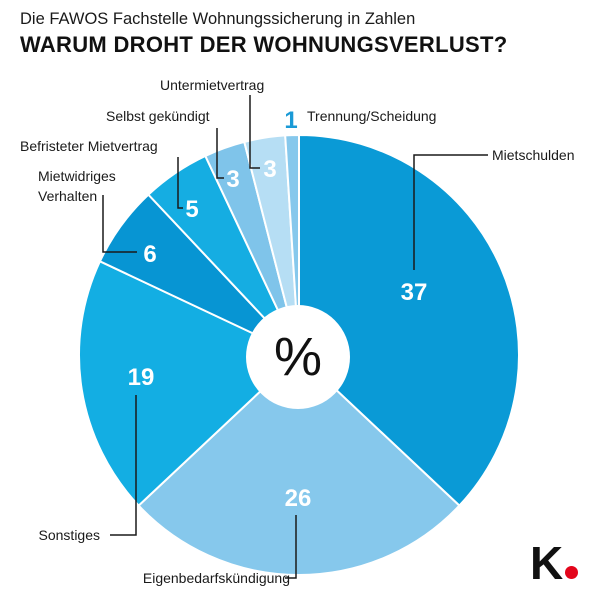 The width and height of the screenshot is (600, 600). What do you see at coordinates (220, 153) in the screenshot?
I see `leader-line-selbst-gek-ndigt` at bounding box center [220, 153].